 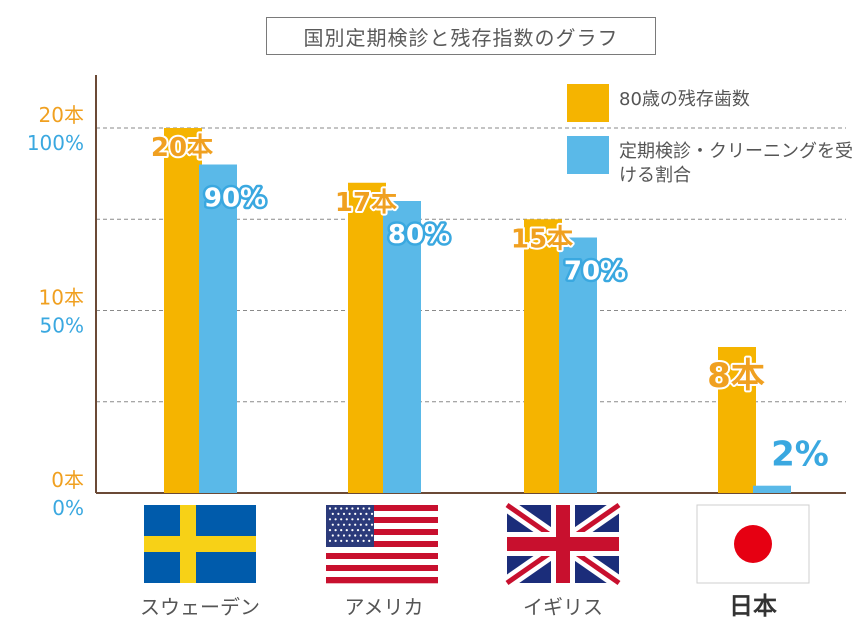 What do you see at coordinates (61, 298) in the screenshot?
I see `tick-label-teeth: 10本` at bounding box center [61, 298].